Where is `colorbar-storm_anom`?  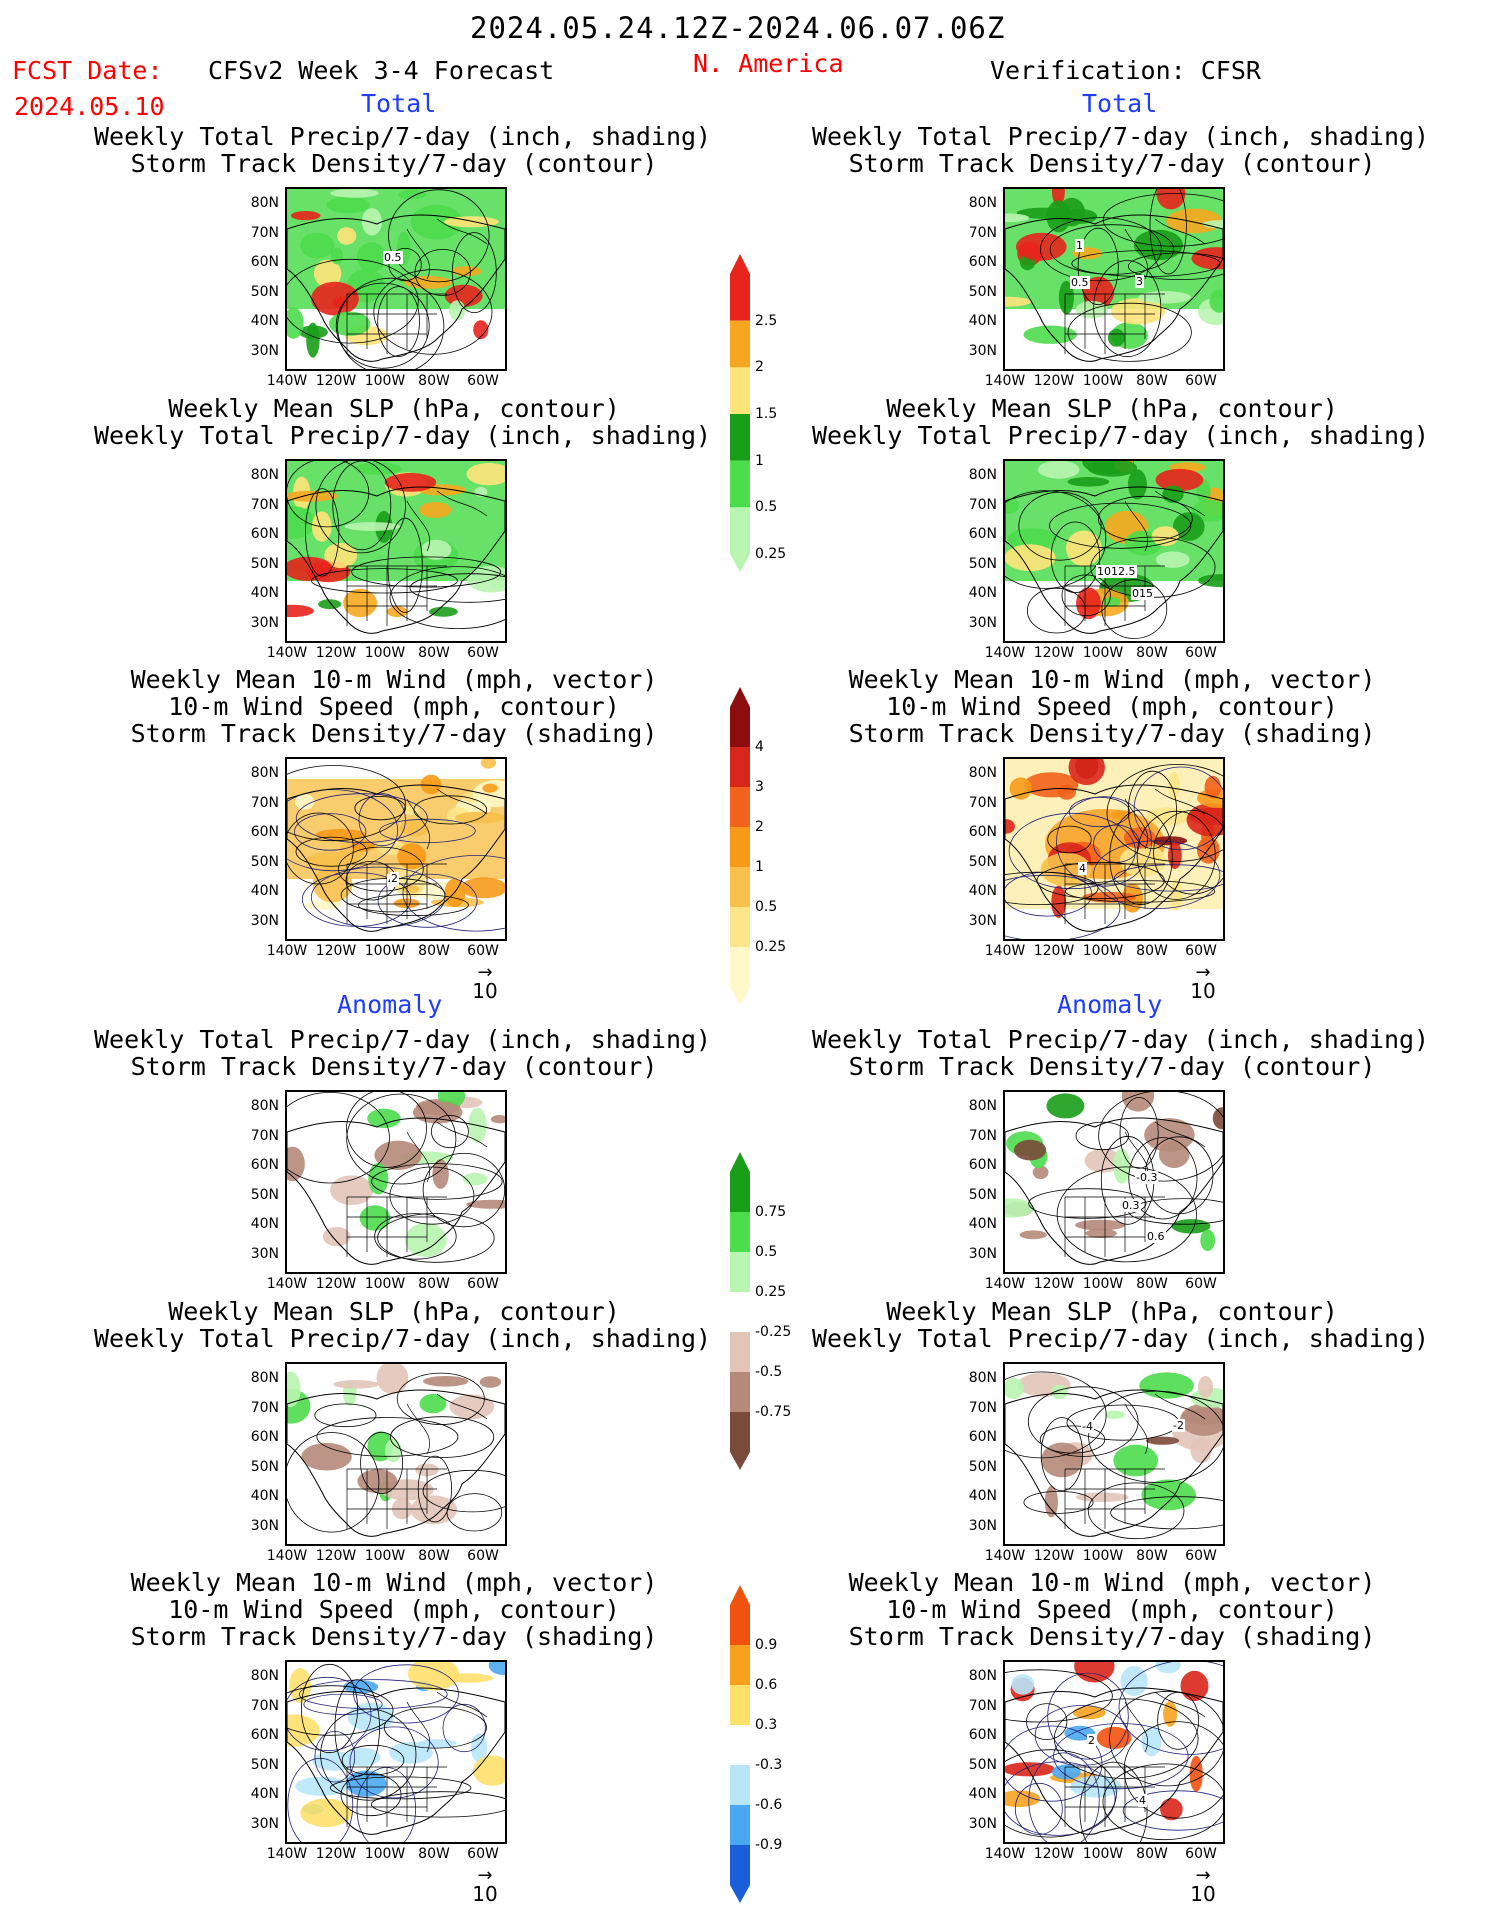 colorbar-storm_anom is located at coordinates (740, 1744).